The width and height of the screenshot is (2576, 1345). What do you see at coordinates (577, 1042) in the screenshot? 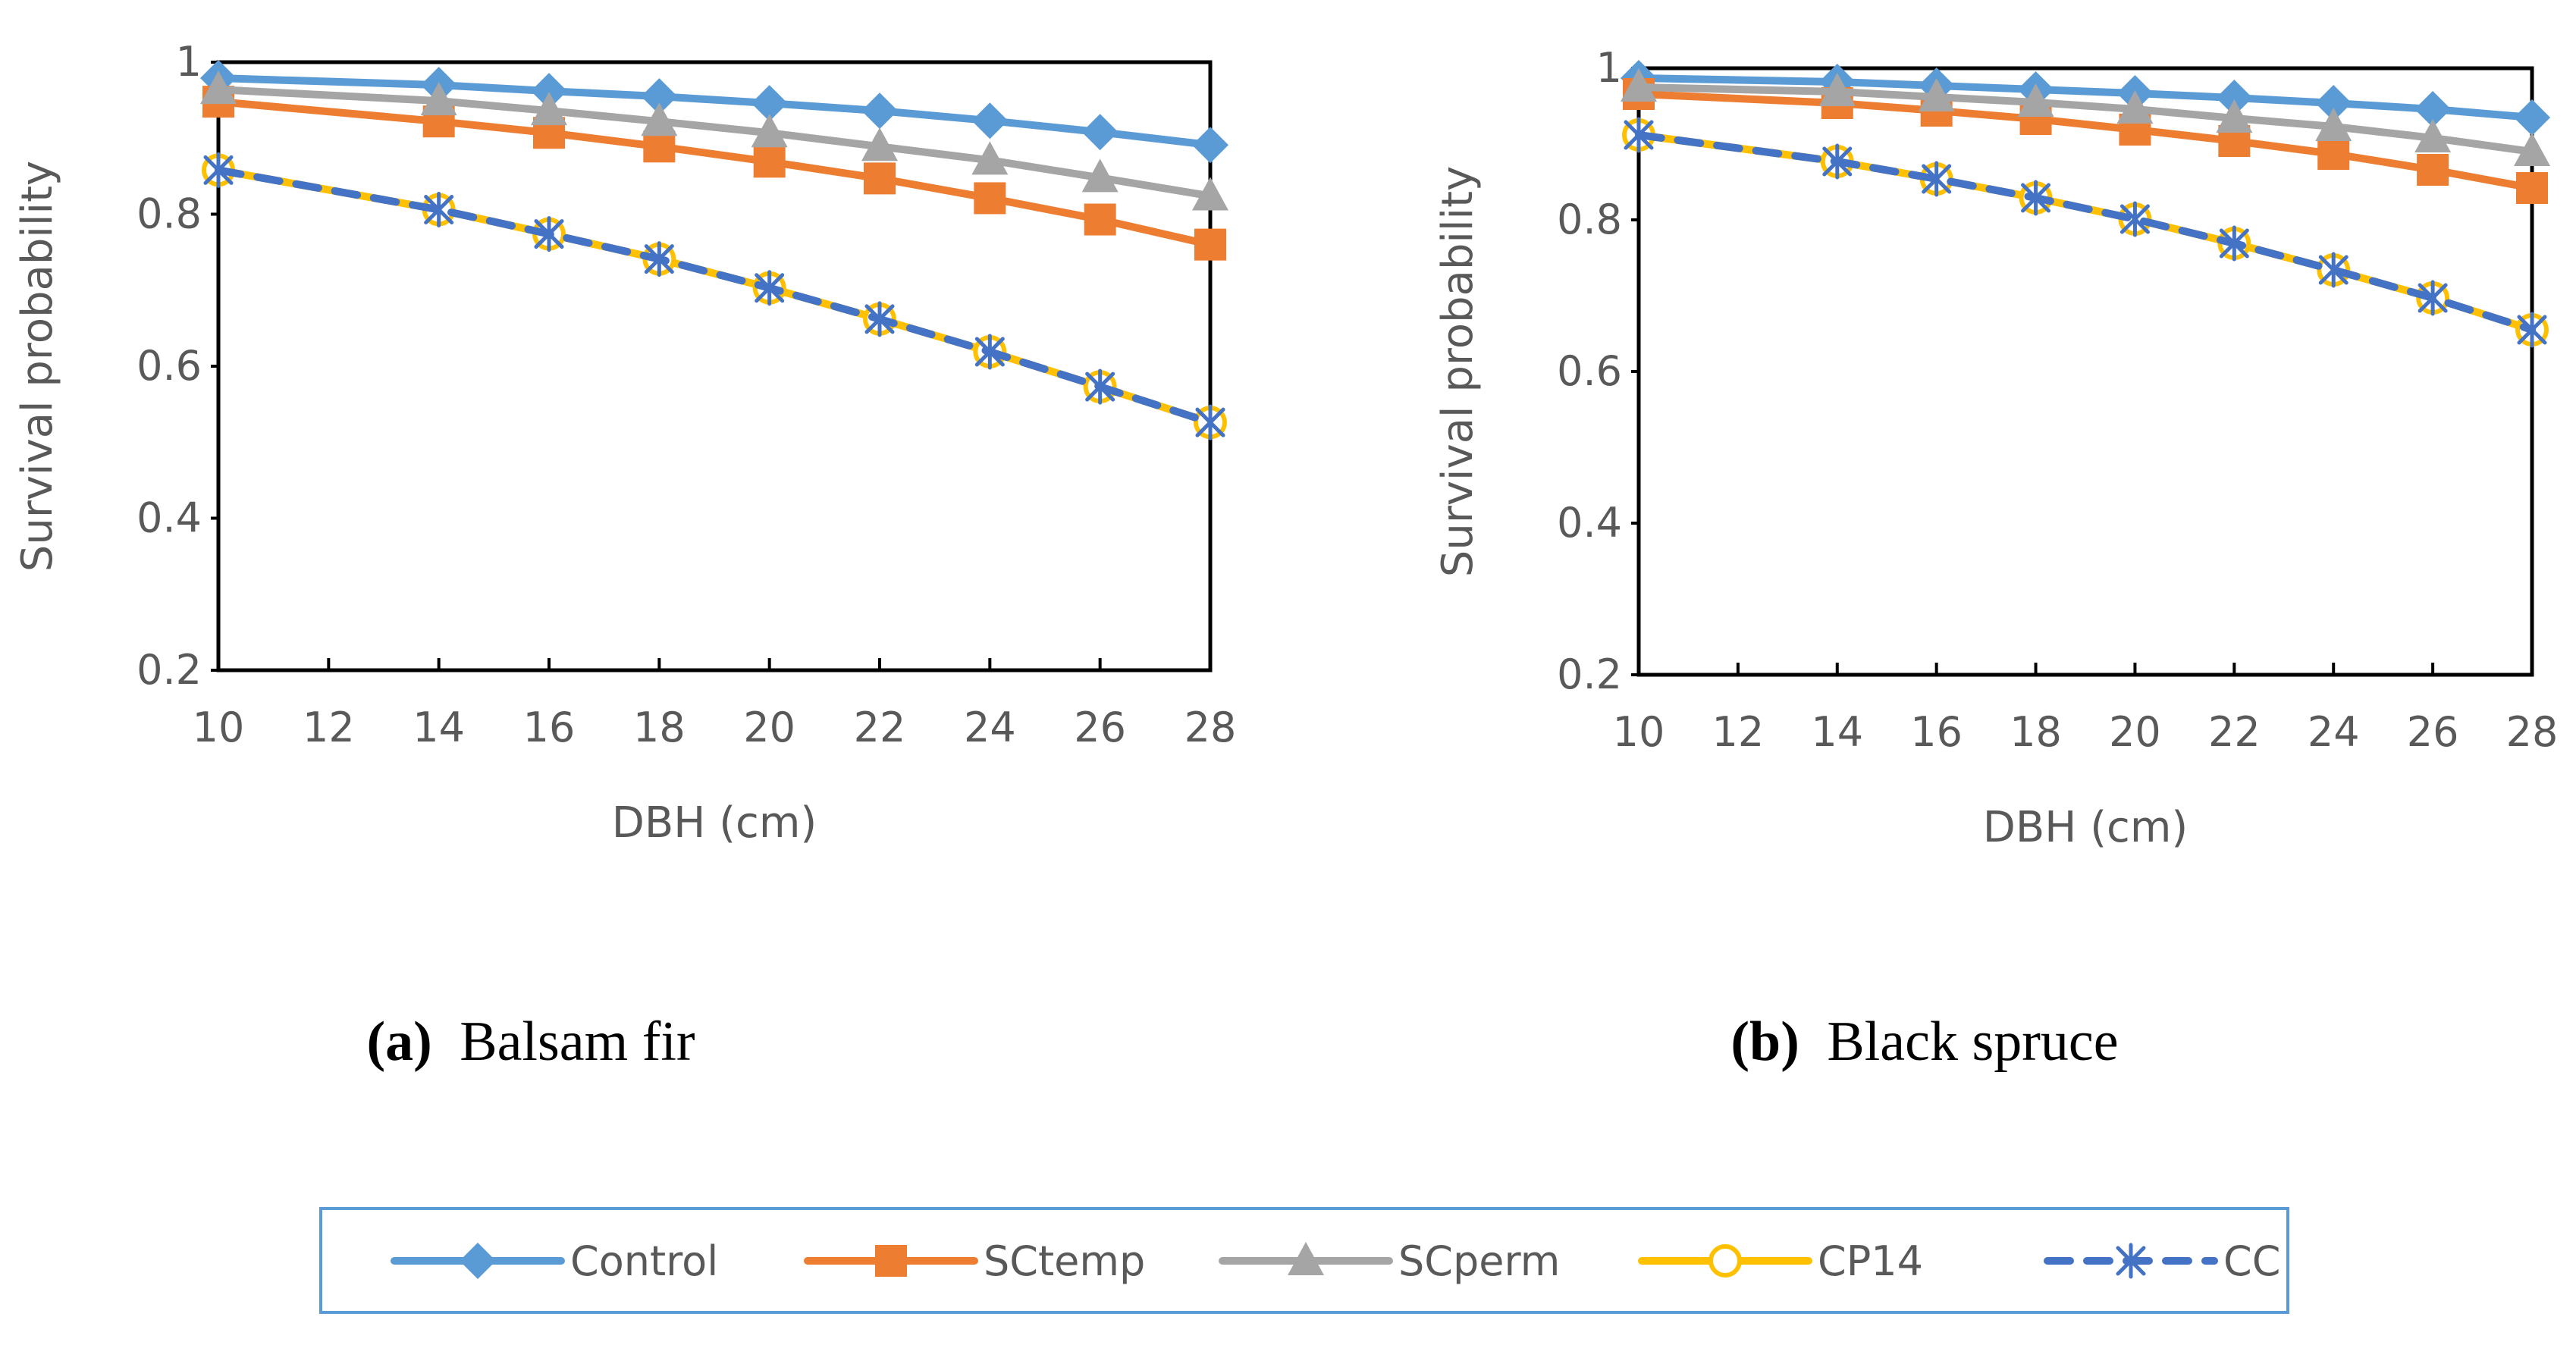
I see `panel-title-a: Balsam fir` at bounding box center [577, 1042].